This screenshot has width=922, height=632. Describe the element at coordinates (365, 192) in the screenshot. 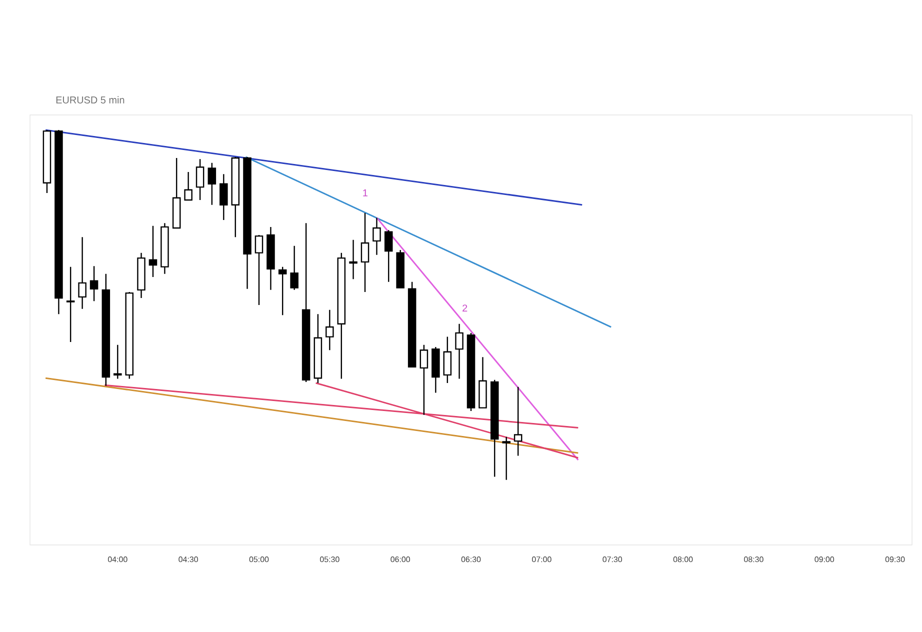

I see `annotation: 1` at that location.